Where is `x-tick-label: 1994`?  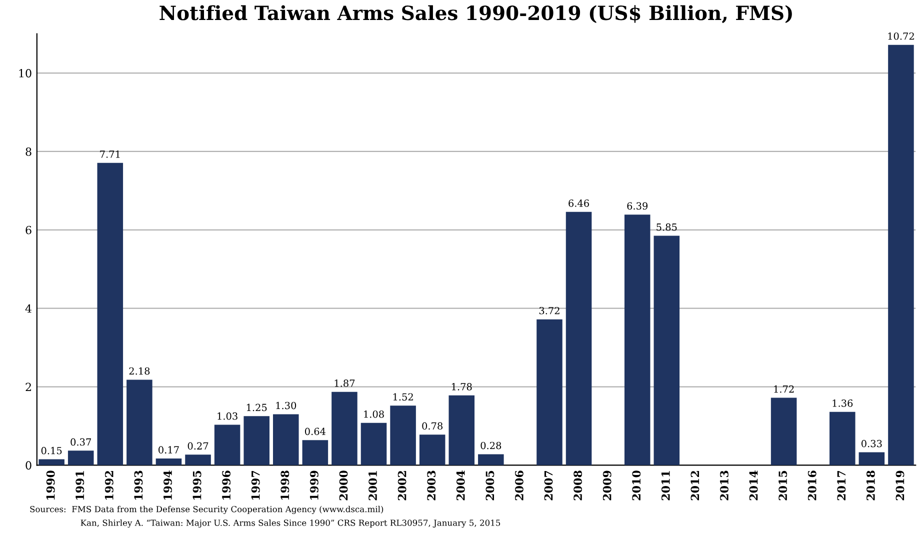
x-tick-label: 1994 is located at coordinates (168, 485).